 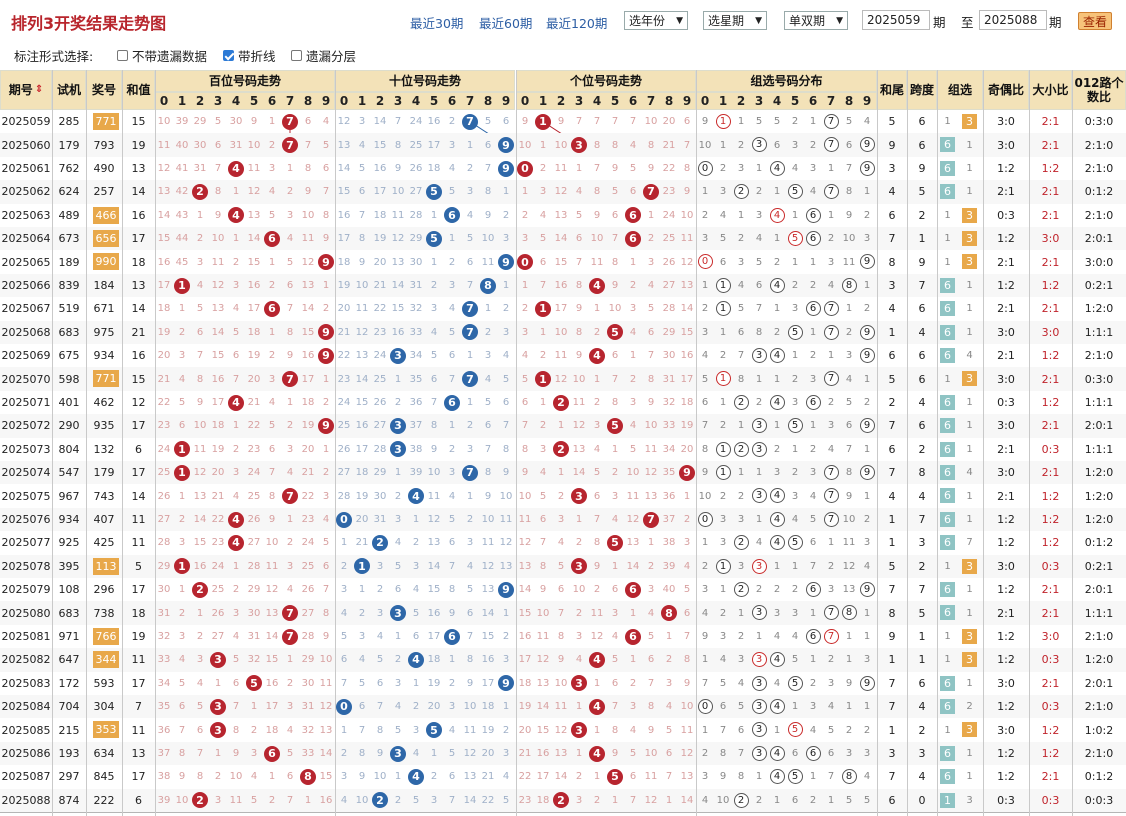 I want to click on tens-ball: 8, so click(x=488, y=285).